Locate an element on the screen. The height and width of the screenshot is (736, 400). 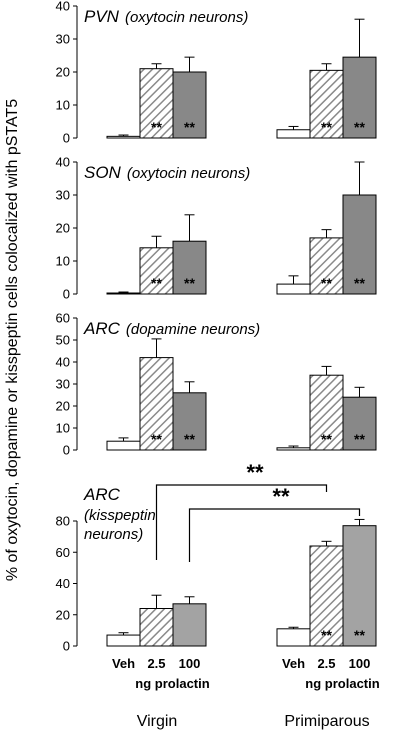
panel-title: ARC is located at coordinates (102, 494).